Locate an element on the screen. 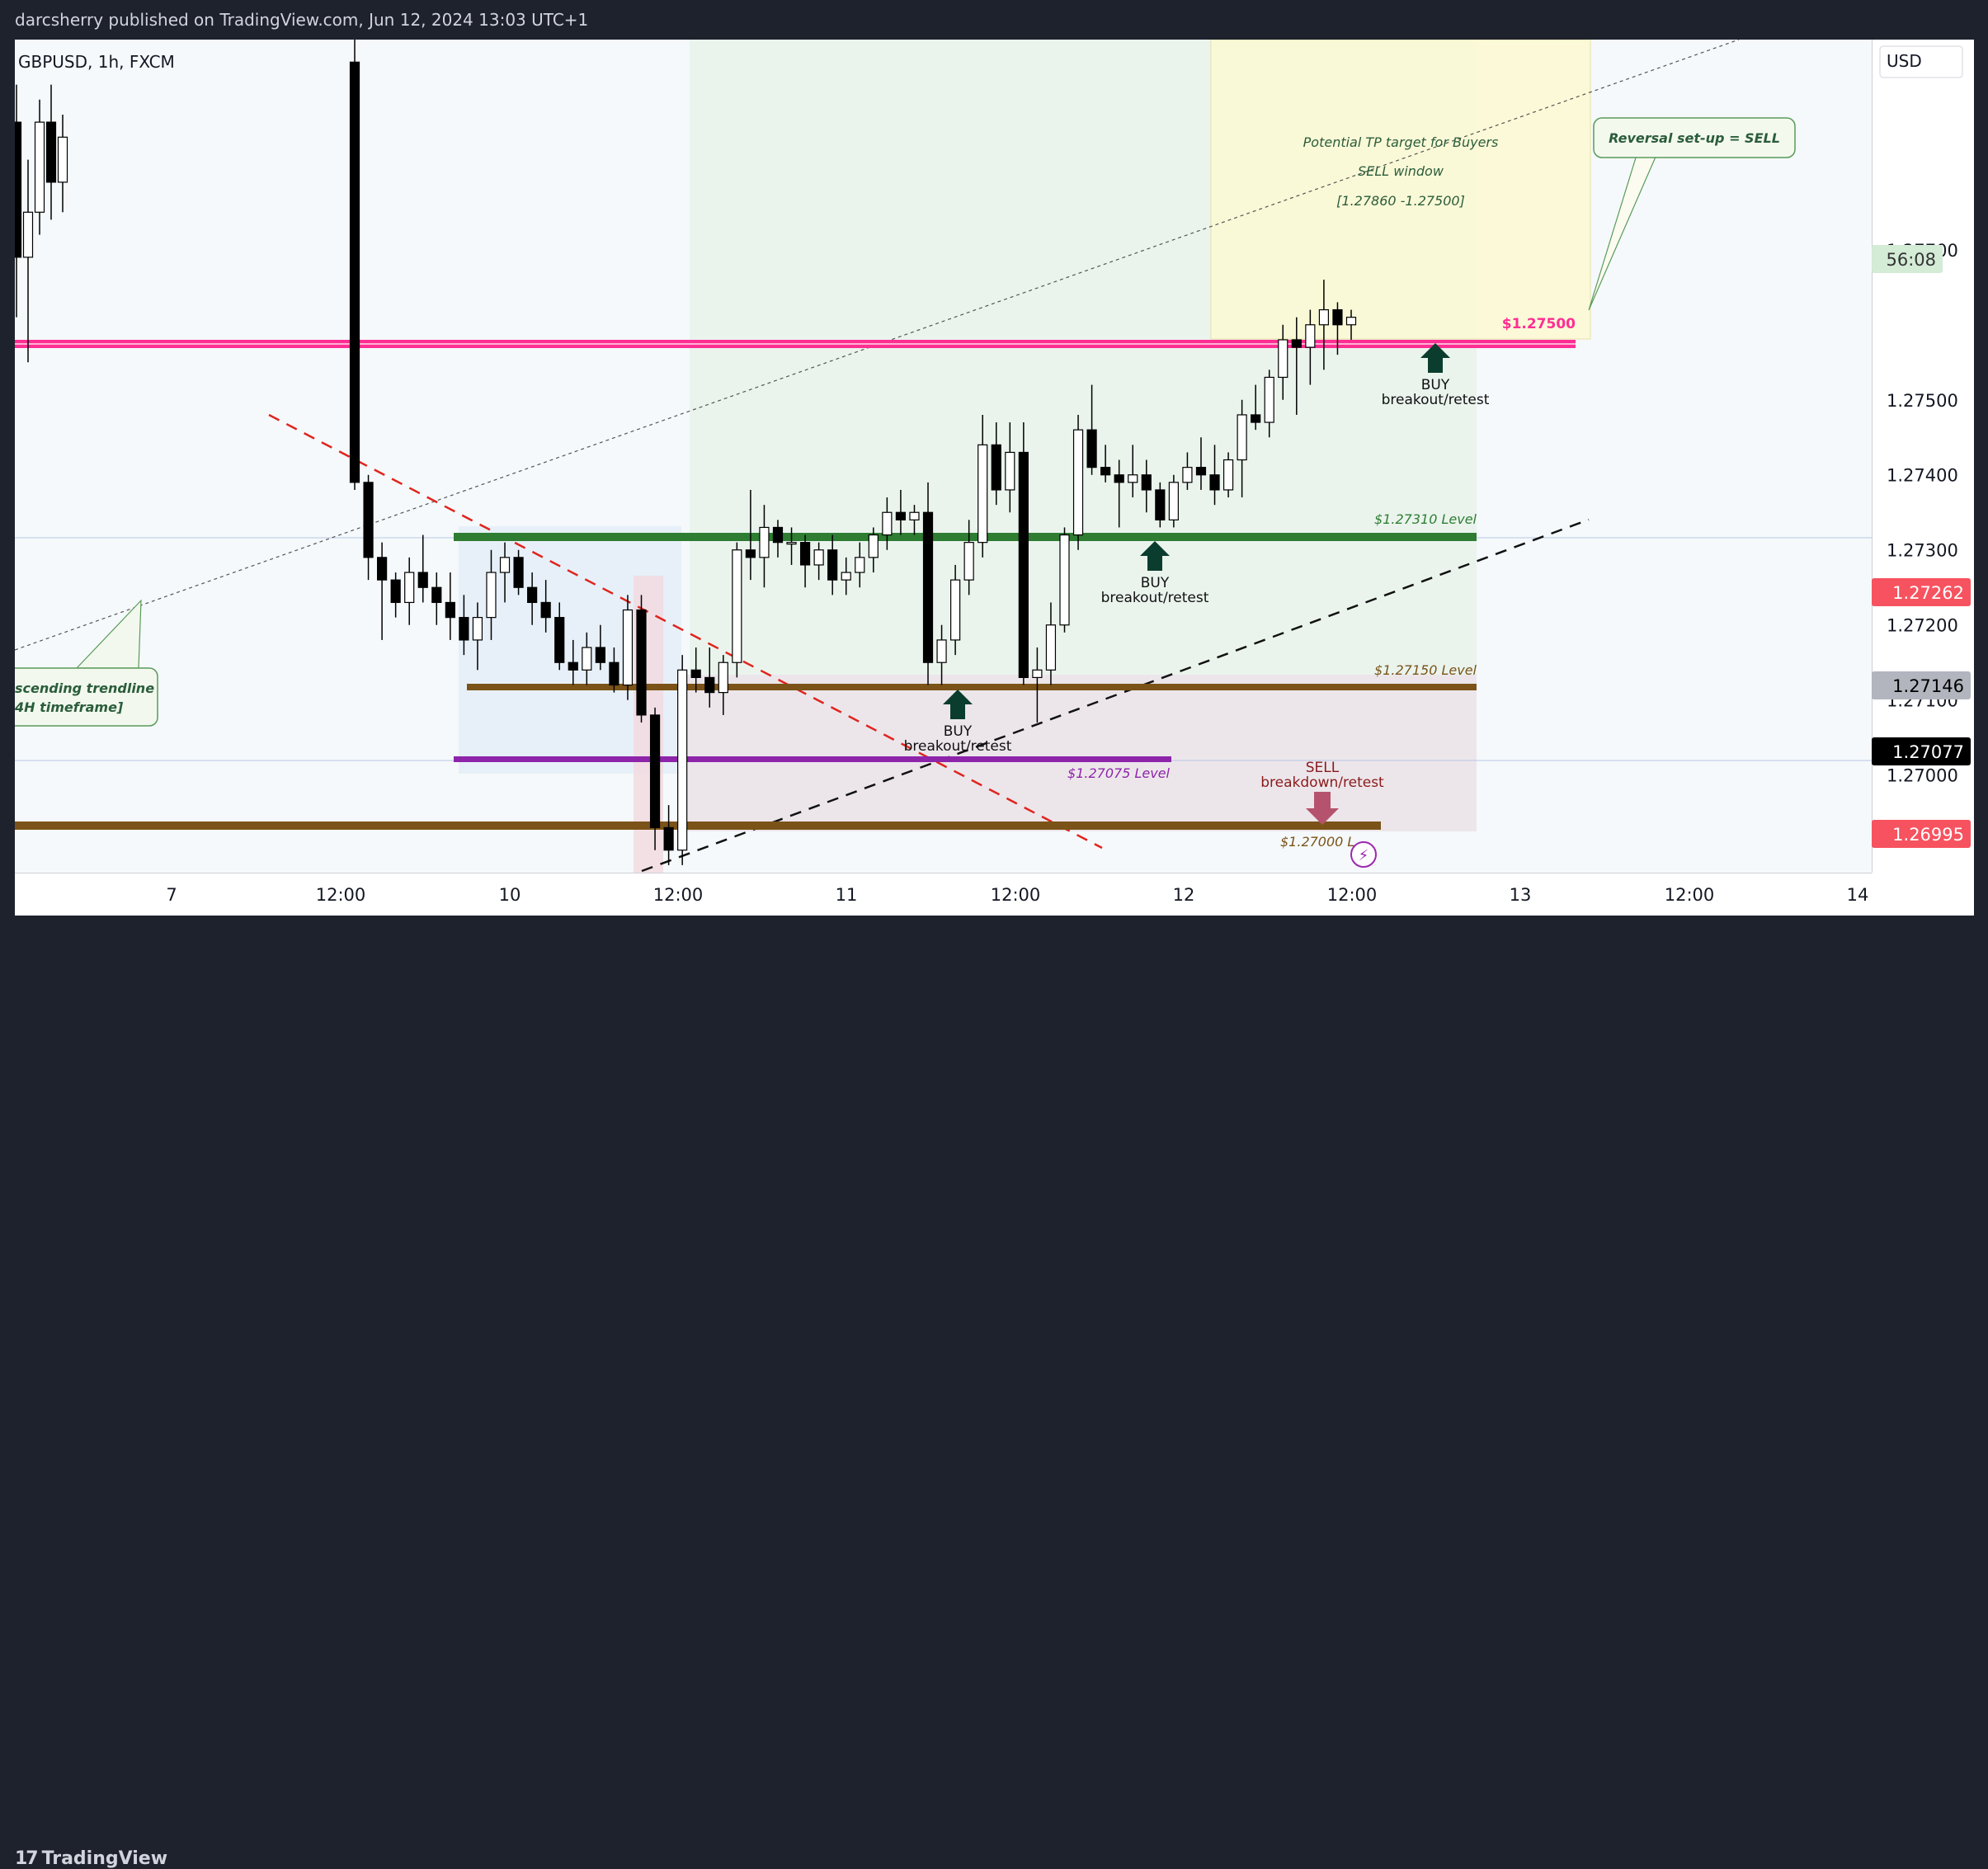  time-tick: 13 is located at coordinates (1521, 895).